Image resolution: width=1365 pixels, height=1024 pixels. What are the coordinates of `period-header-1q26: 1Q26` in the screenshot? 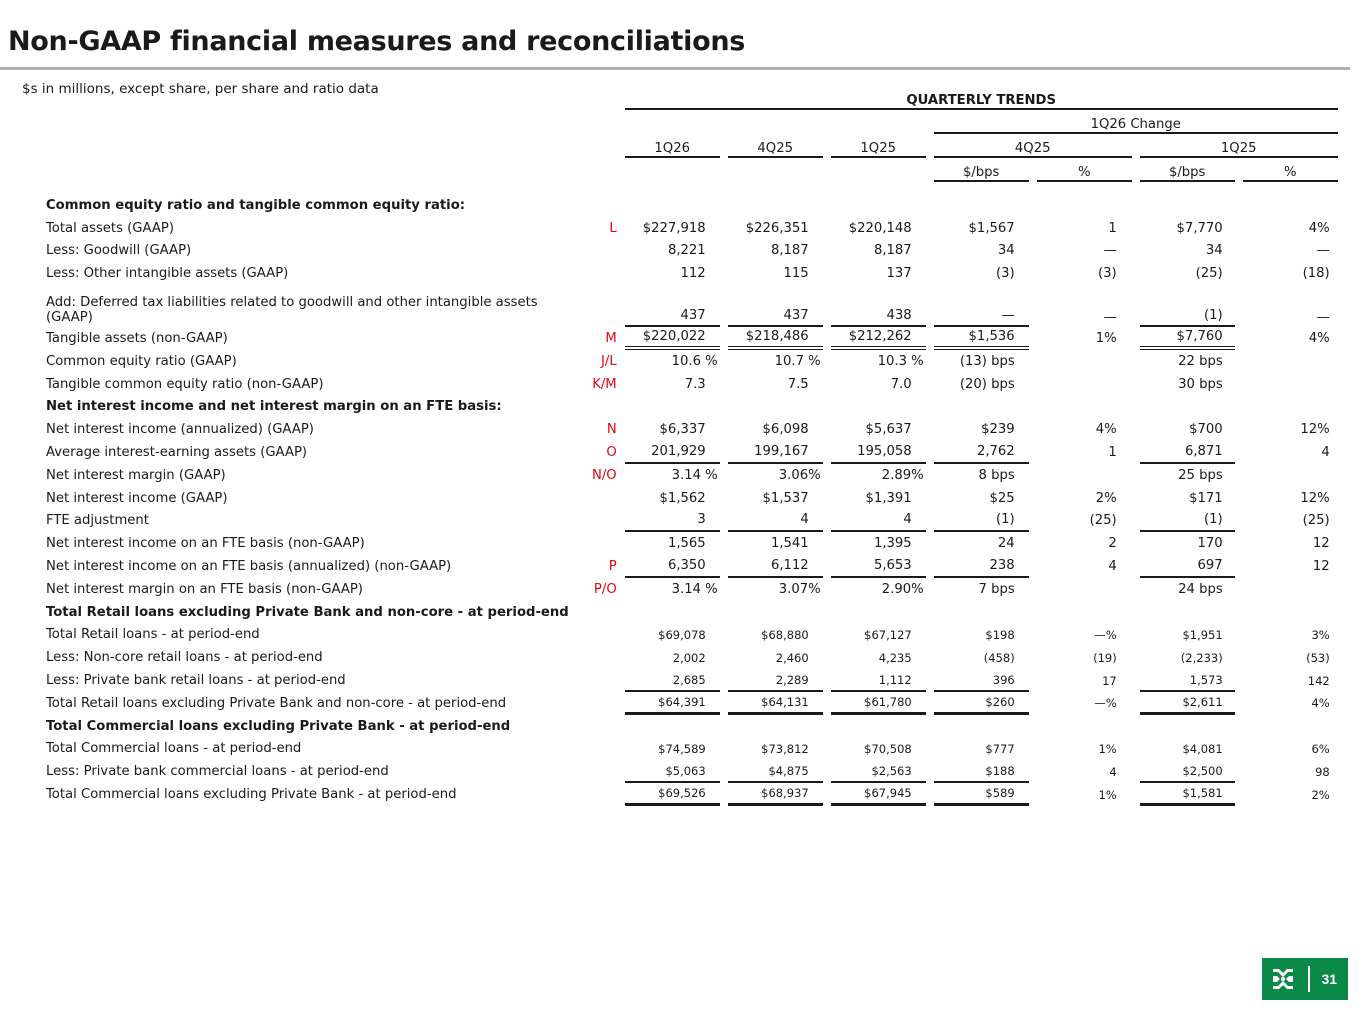 It's located at (672, 146).